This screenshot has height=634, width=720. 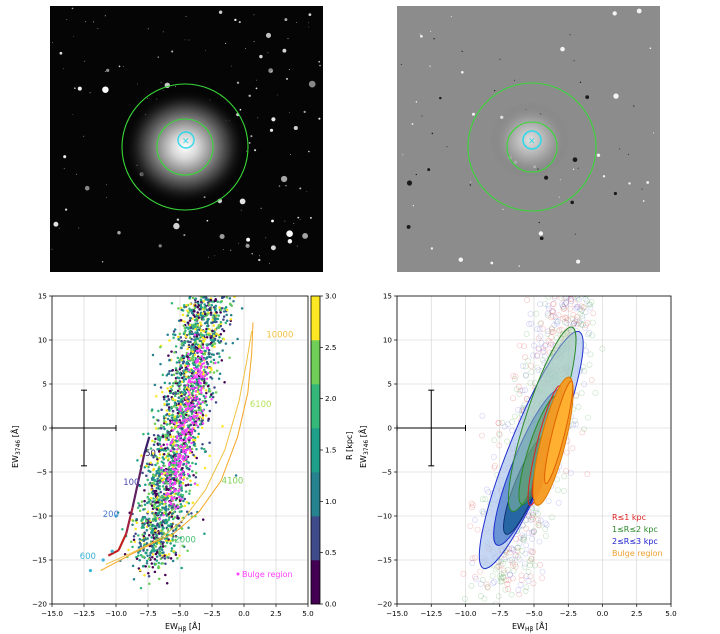 I want to click on y-tick-label: −10, so click(x=40, y=516).